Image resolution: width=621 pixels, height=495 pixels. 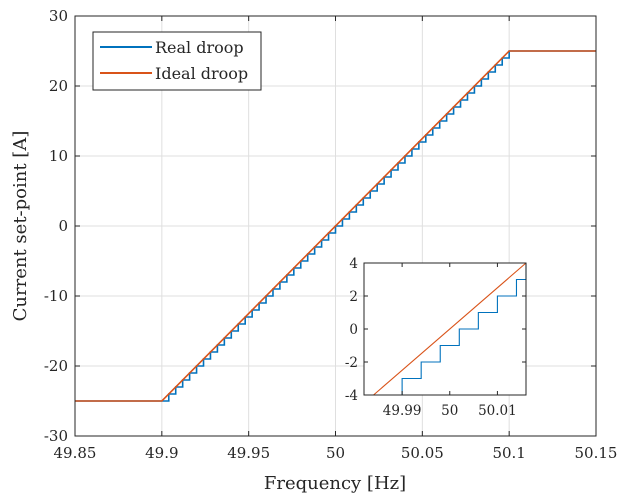 I want to click on x-tick-label: 49.95, so click(x=248, y=453).